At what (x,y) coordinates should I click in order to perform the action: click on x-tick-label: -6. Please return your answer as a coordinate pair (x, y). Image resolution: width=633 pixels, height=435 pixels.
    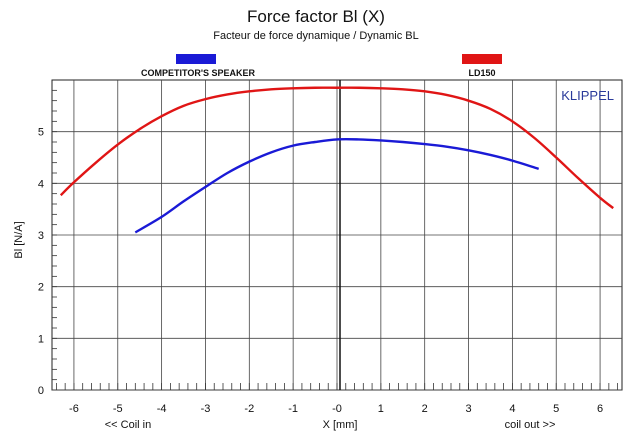
    Looking at the image, I should click on (74, 409).